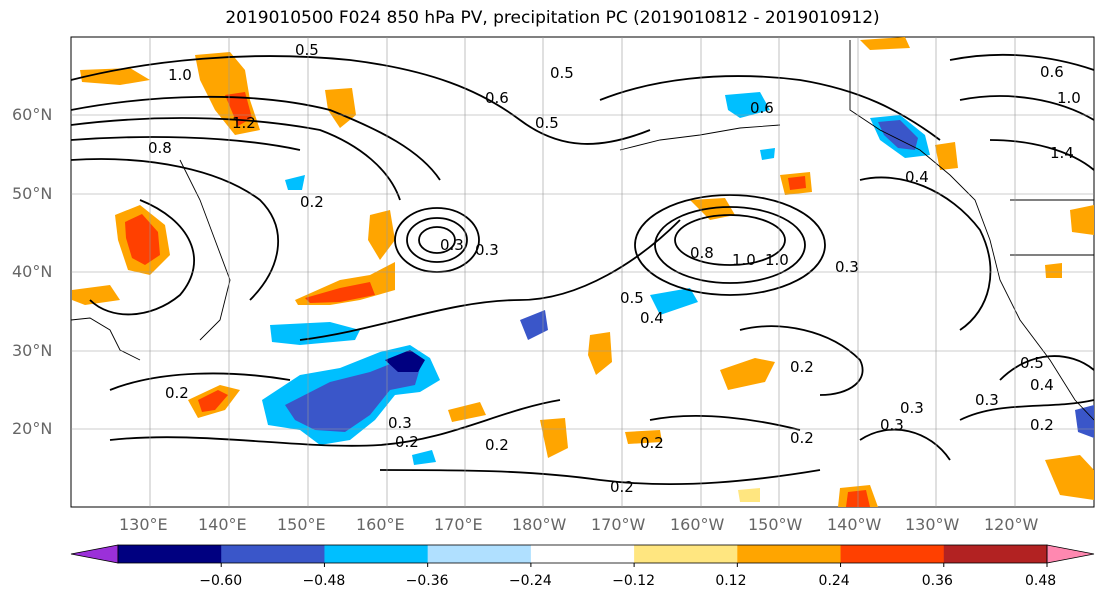 The height and width of the screenshot is (601, 1105). Describe the element at coordinates (32, 350) in the screenshot. I see `latitude-label: 30°N` at that location.